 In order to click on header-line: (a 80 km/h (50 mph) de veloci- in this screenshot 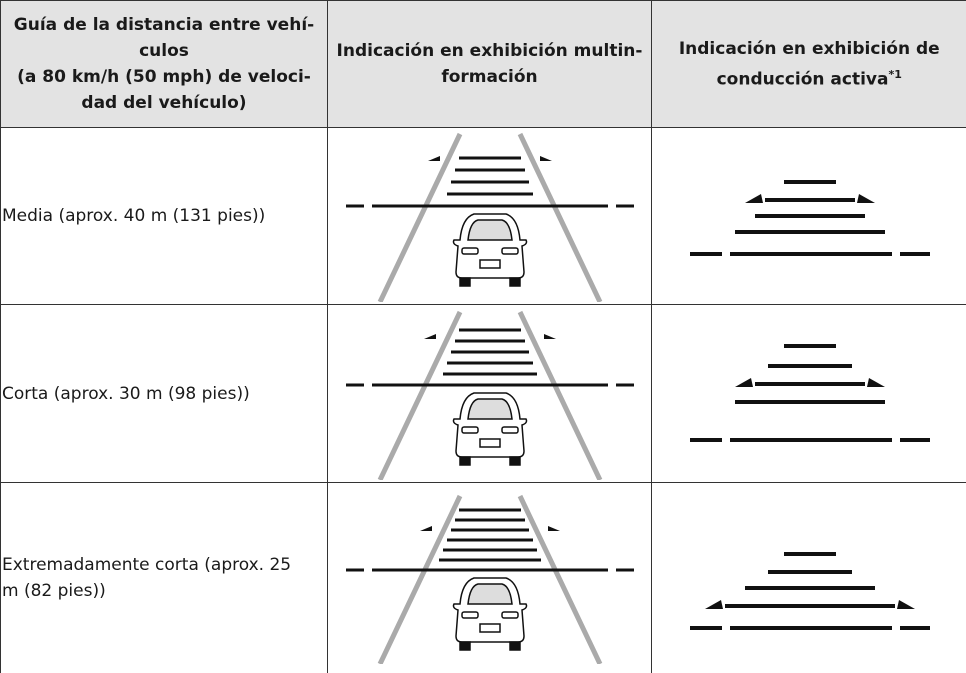, I will do `click(164, 77)`.